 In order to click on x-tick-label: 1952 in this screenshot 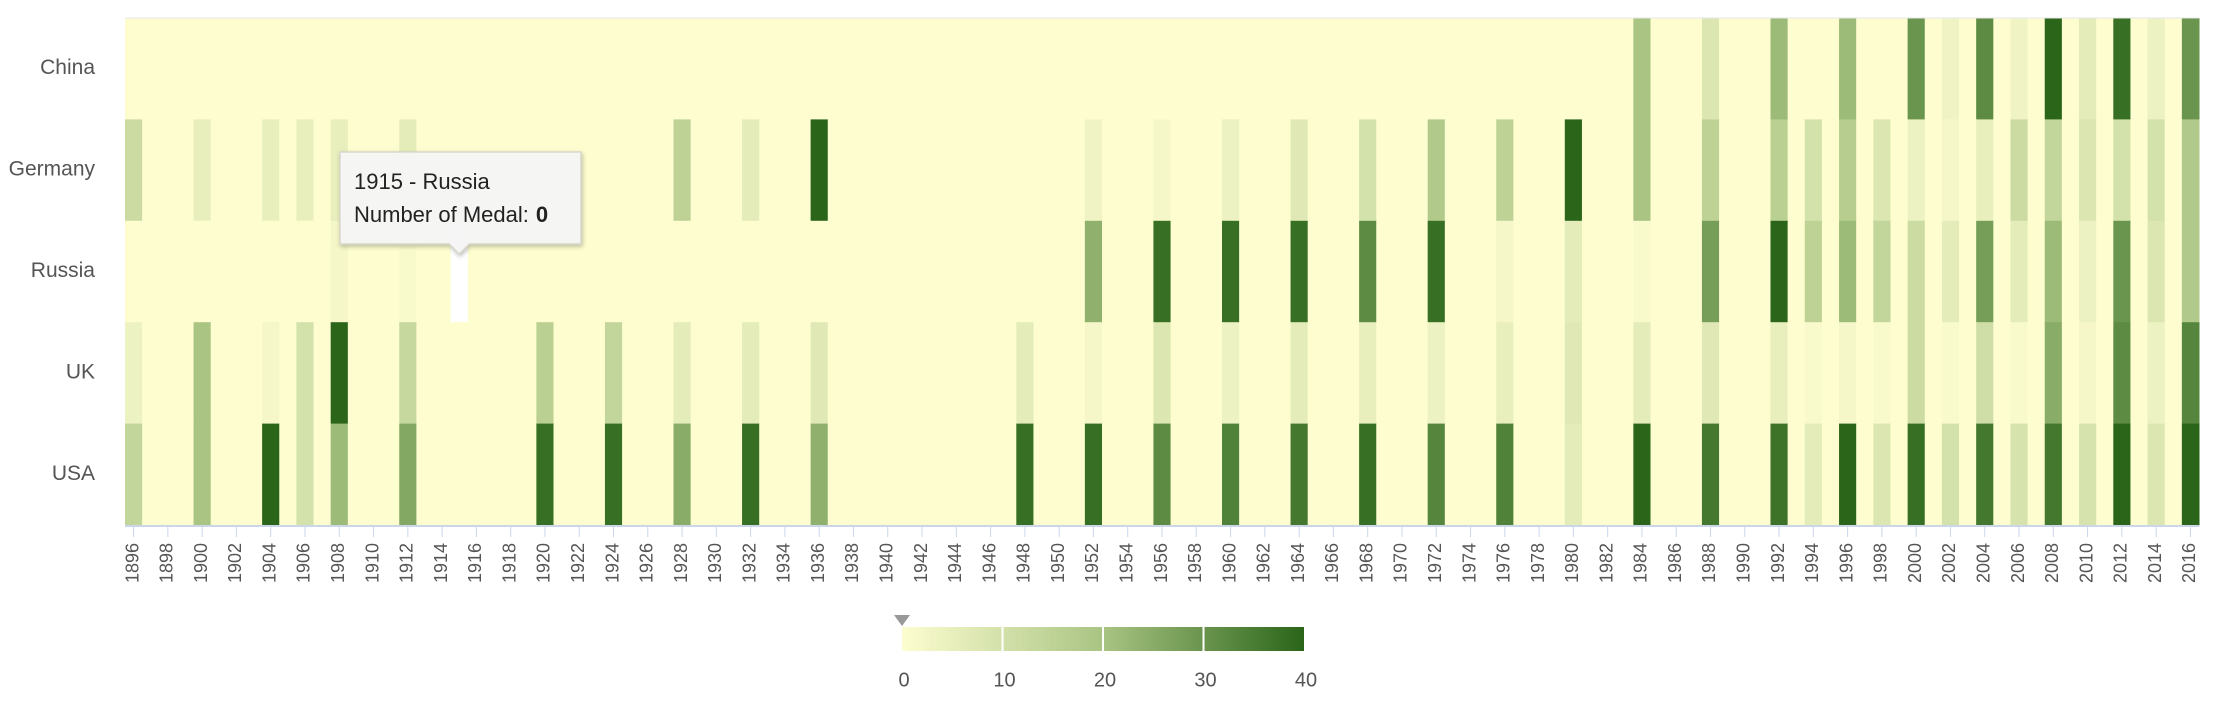, I will do `click(1092, 563)`.